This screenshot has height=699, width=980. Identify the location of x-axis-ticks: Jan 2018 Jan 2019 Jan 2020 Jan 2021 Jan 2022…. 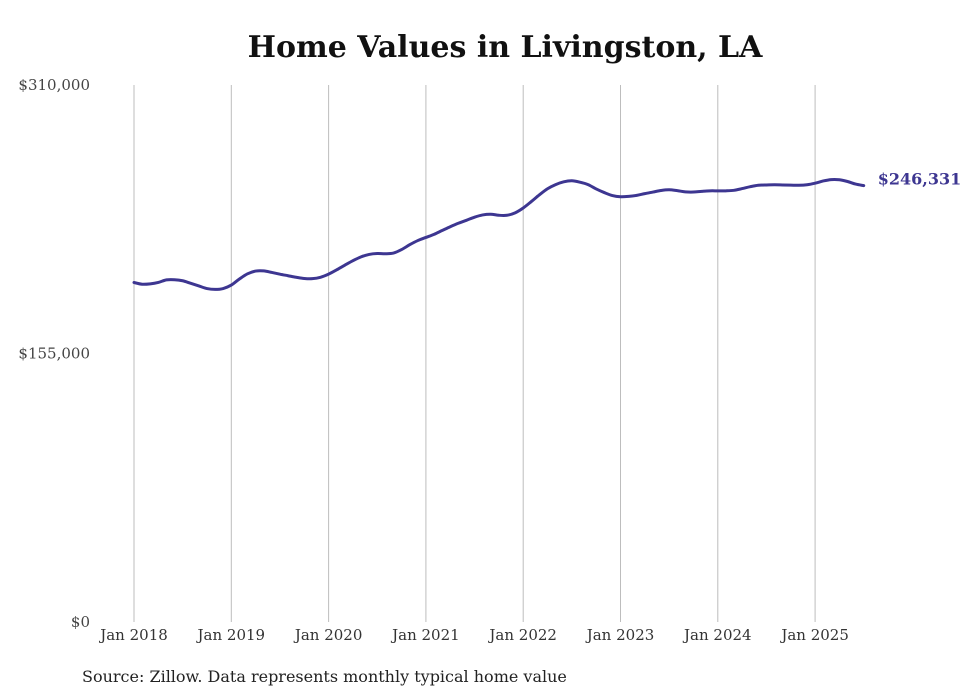
(473, 635).